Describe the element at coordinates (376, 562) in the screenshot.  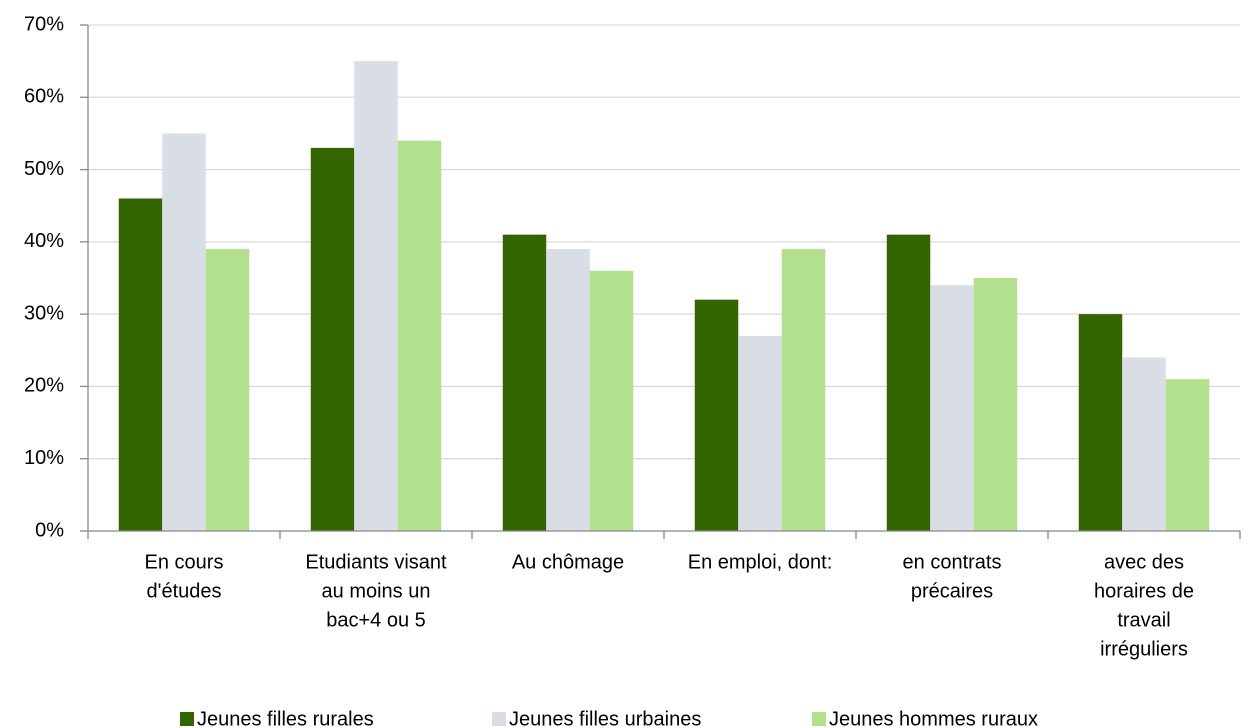
I see `x-tick-label: Etudiants visant` at that location.